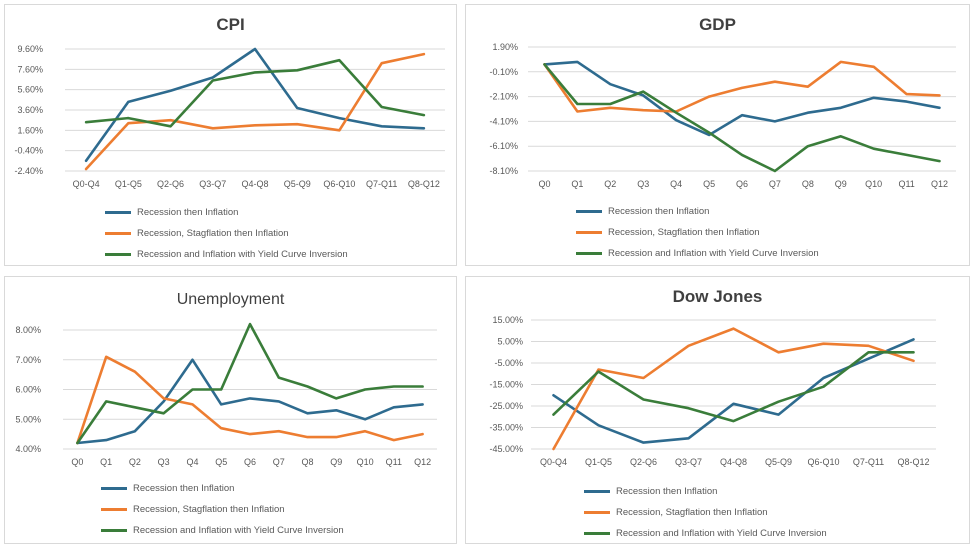 Image resolution: width=975 pixels, height=548 pixels. I want to click on y-tick-label: -0.10%, so click(503, 72).